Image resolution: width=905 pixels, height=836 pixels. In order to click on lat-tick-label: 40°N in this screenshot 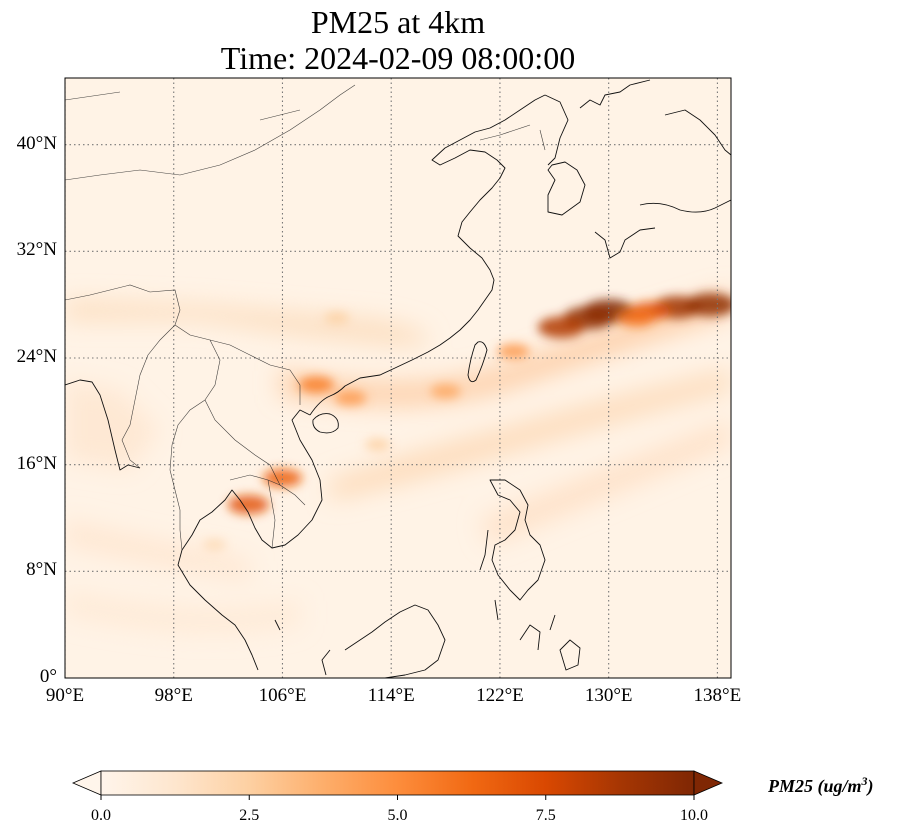, I will do `click(36, 143)`.